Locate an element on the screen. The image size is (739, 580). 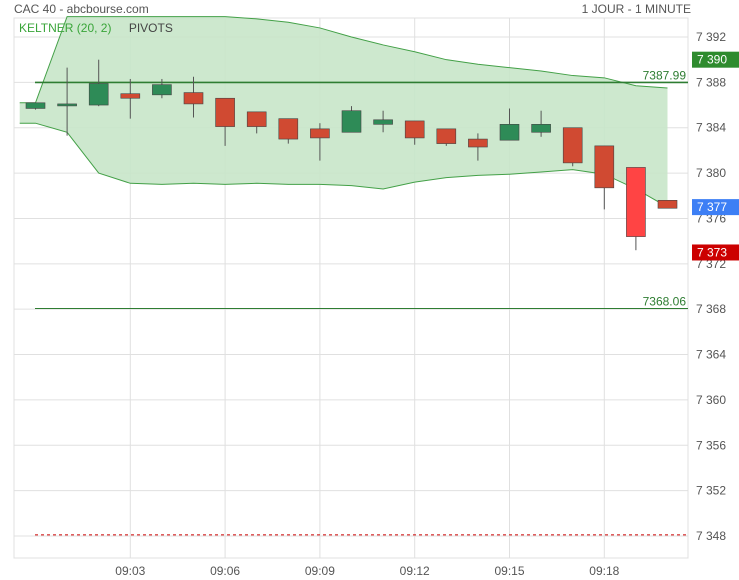
y-tick-label: 7 368 is located at coordinates (711, 309).